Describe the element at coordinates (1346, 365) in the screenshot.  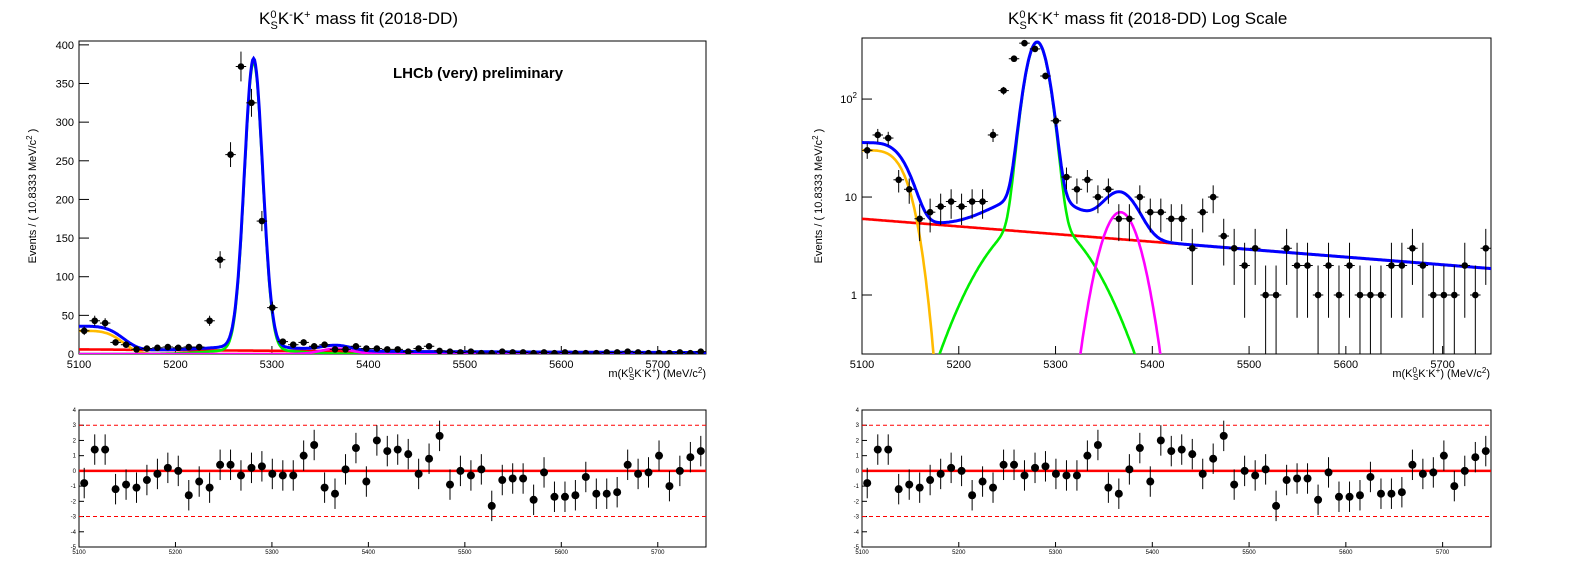
I see `x-tick-label: 5600` at that location.